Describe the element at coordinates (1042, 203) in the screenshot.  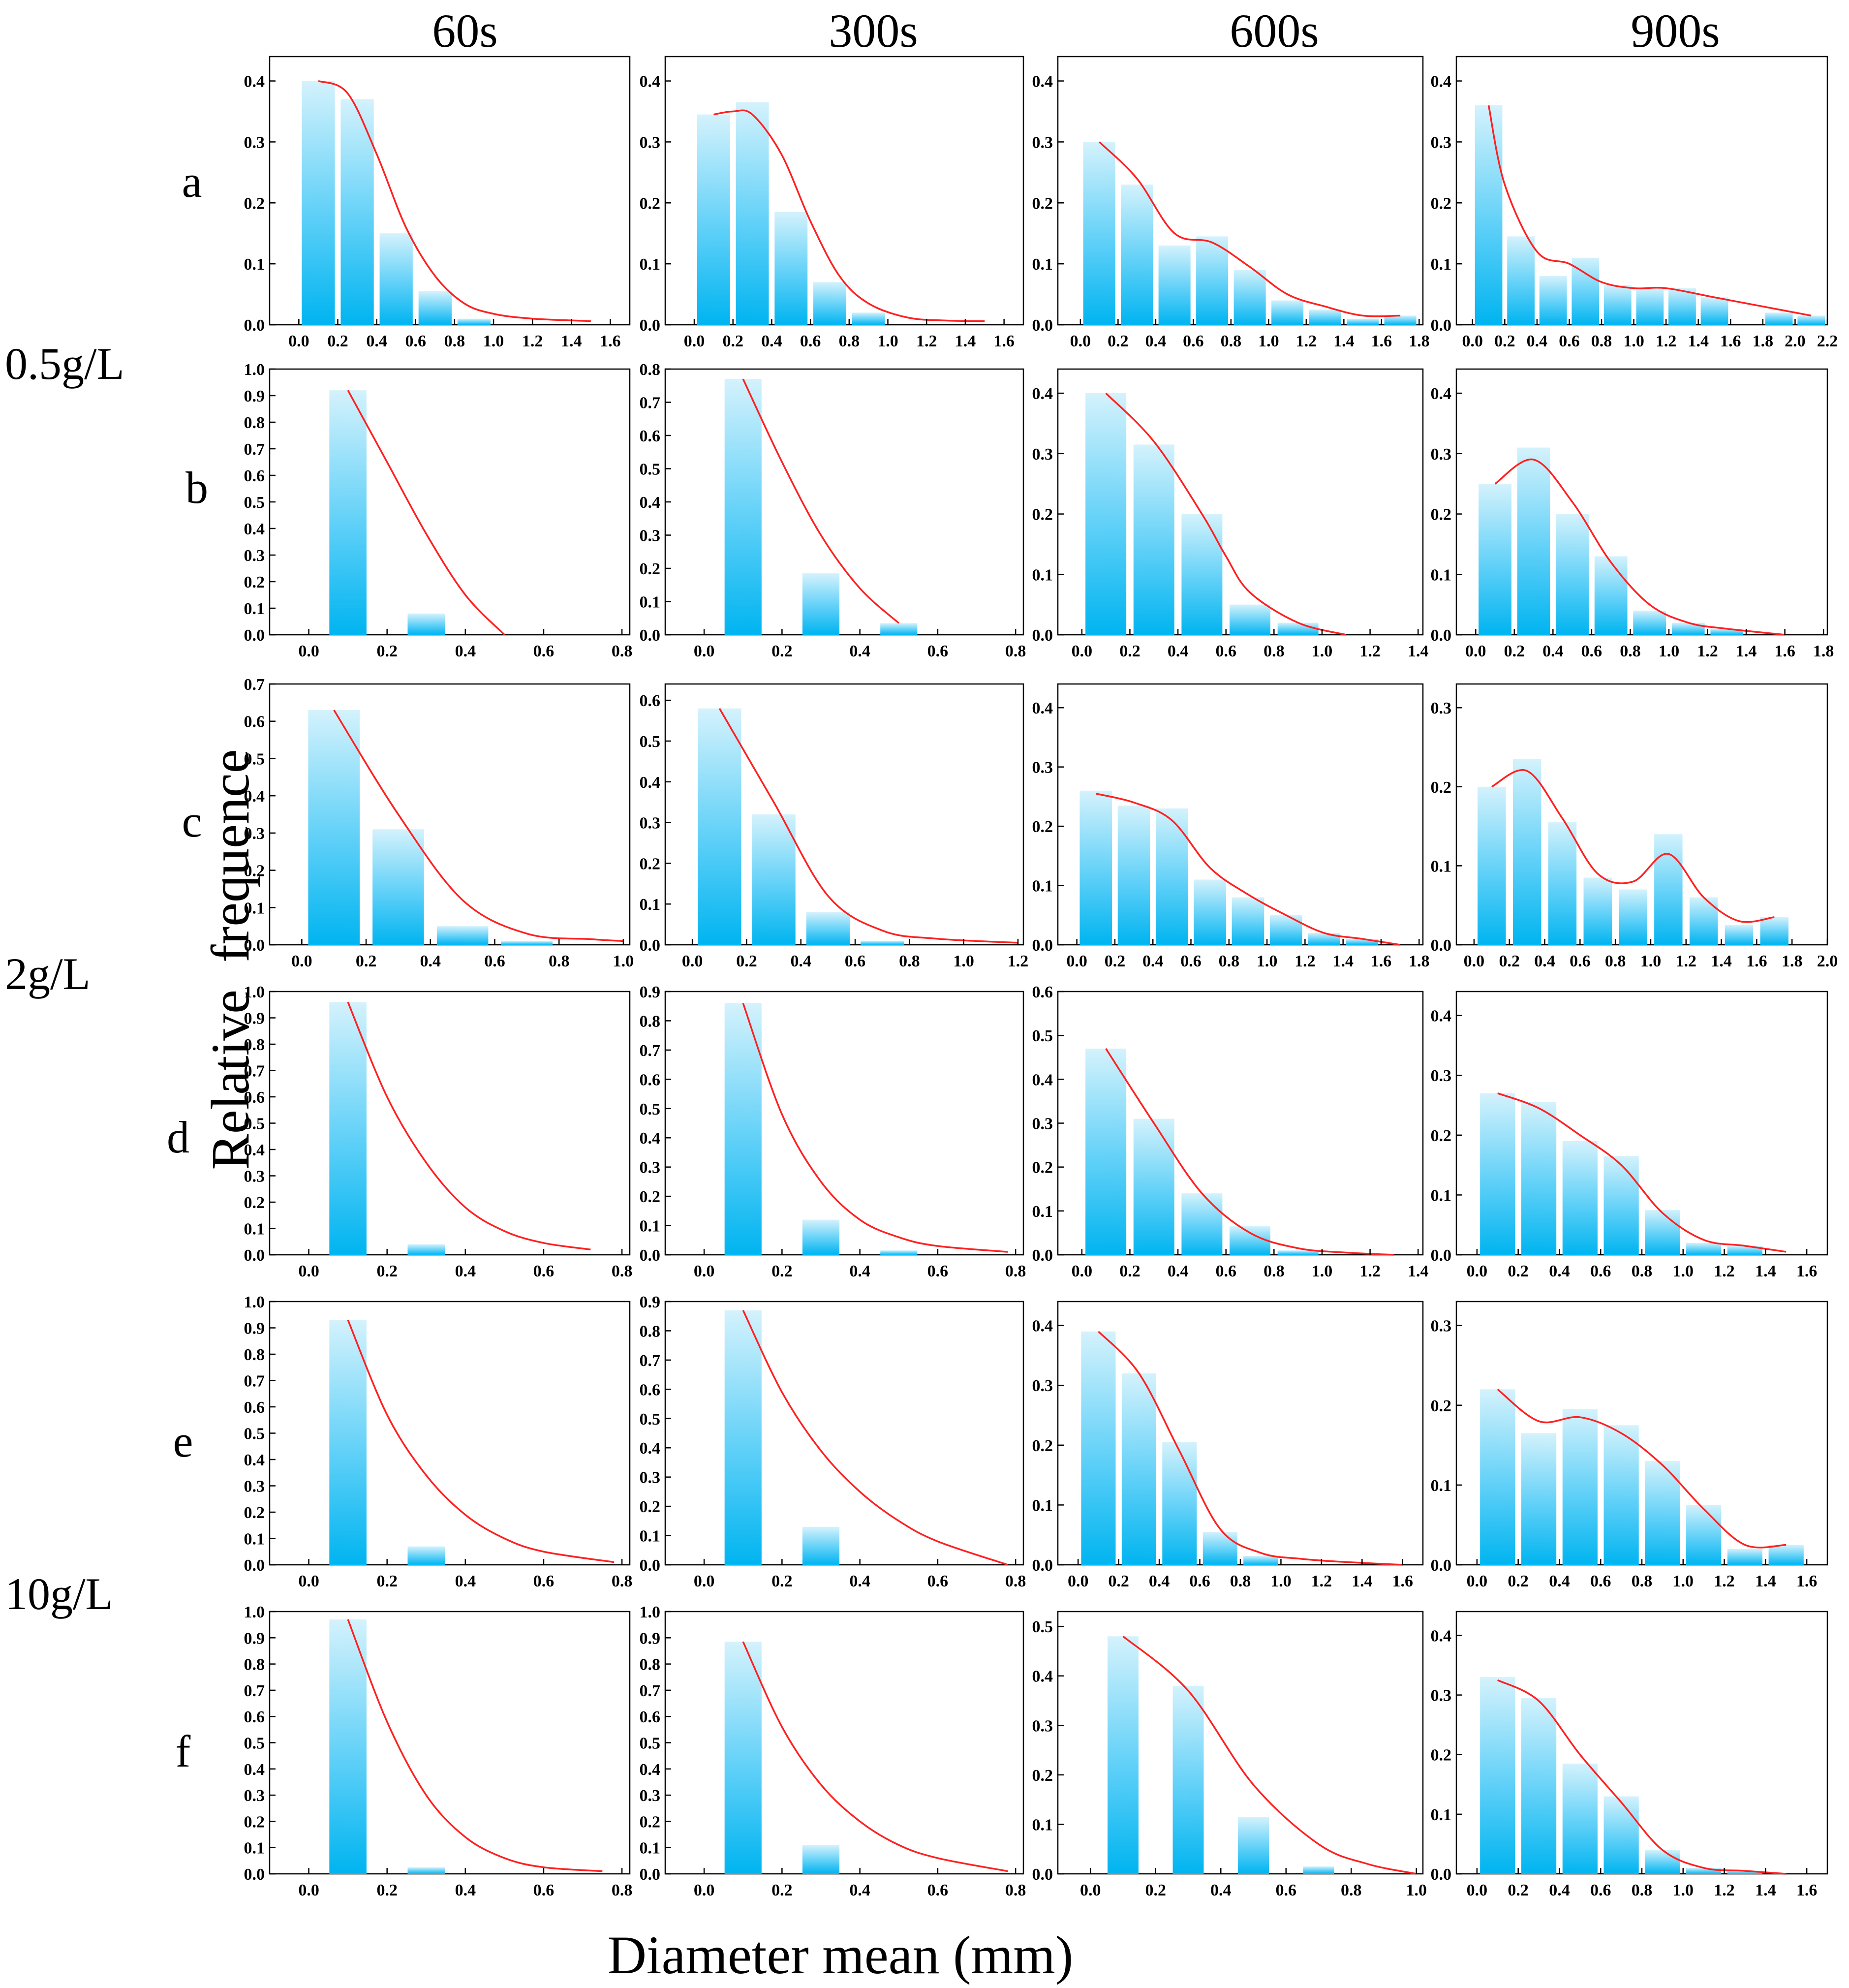
I see `panel-a-600s-y-tick-label: 0.2` at that location.